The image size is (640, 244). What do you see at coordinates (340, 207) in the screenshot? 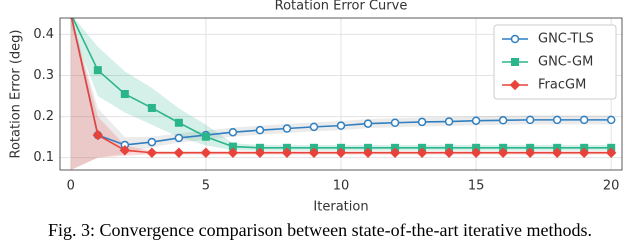
I see `x-axis-label: Iteration` at bounding box center [340, 207].